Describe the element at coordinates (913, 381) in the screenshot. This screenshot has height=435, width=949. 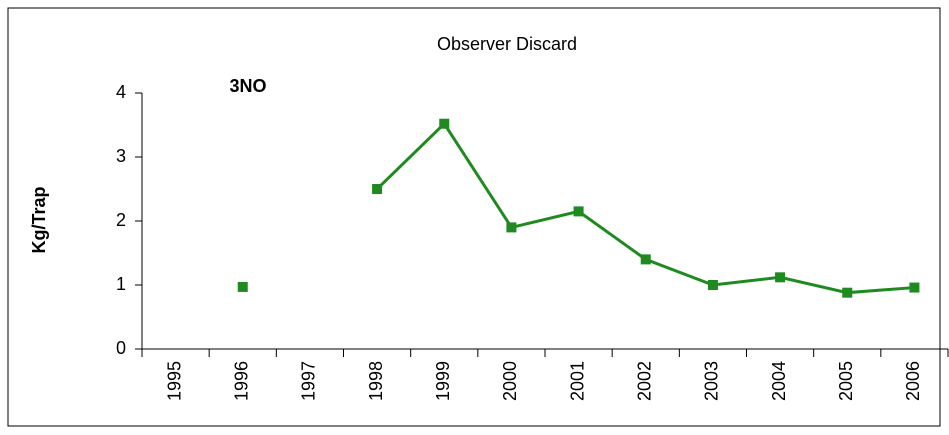
I see `x-tick-label: 2006` at that location.